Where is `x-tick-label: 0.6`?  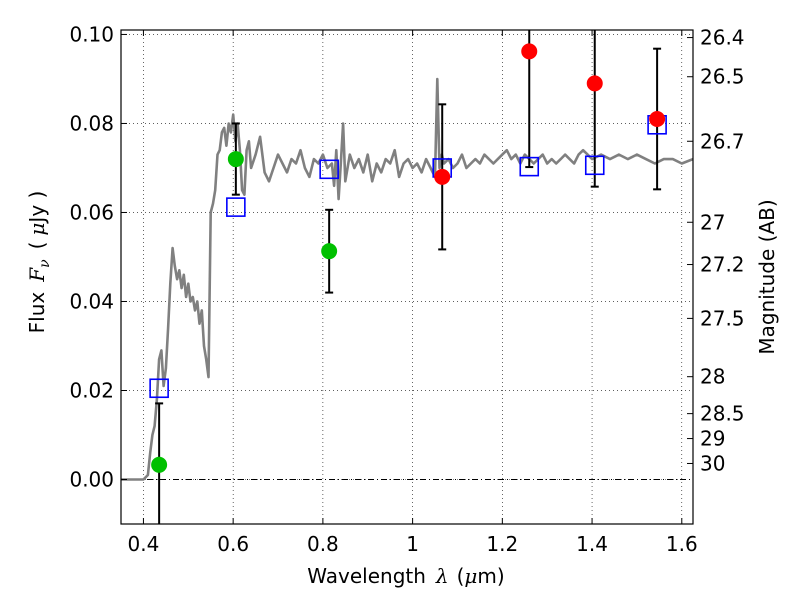 x-tick-label: 0.6 is located at coordinates (233, 544).